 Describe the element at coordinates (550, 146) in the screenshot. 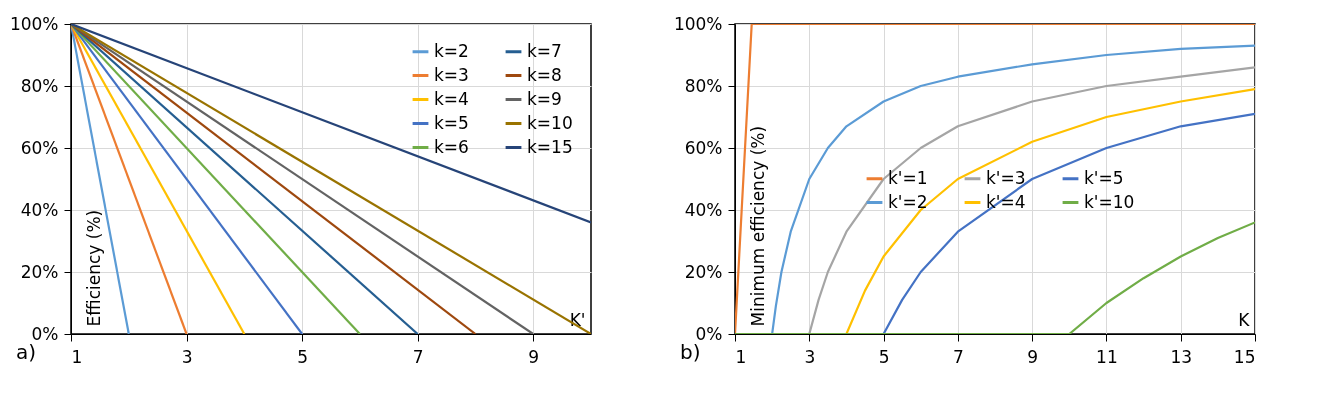

I see `legend-label: k=15` at that location.